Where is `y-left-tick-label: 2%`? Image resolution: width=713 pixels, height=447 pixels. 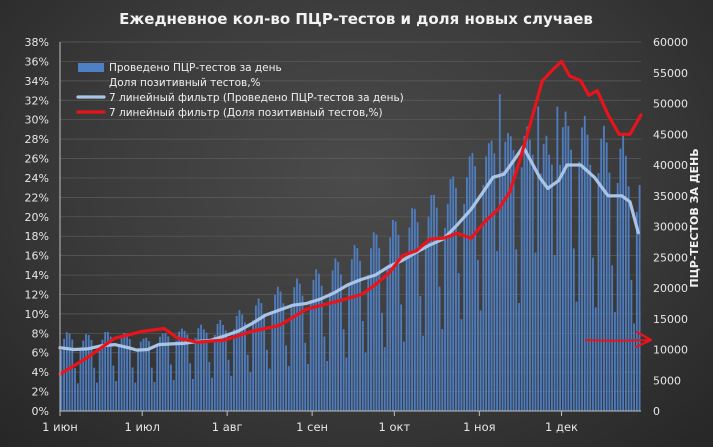 y-left-tick-label: 2% is located at coordinates (40, 392).